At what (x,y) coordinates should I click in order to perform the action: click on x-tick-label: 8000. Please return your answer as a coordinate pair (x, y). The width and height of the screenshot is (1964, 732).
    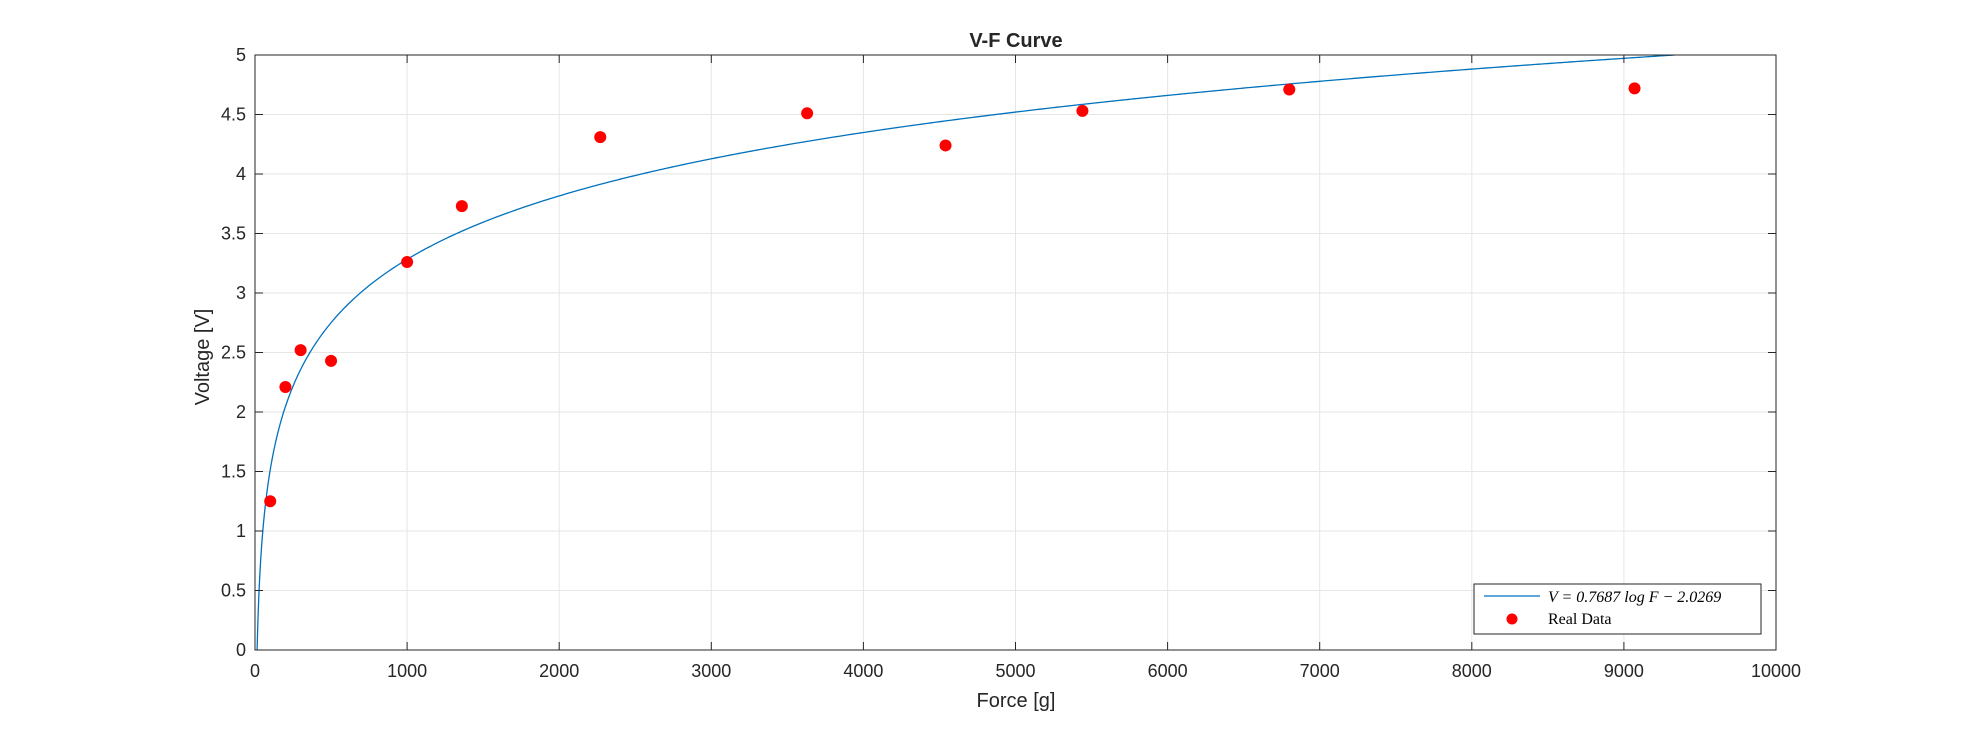
    Looking at the image, I should click on (1472, 671).